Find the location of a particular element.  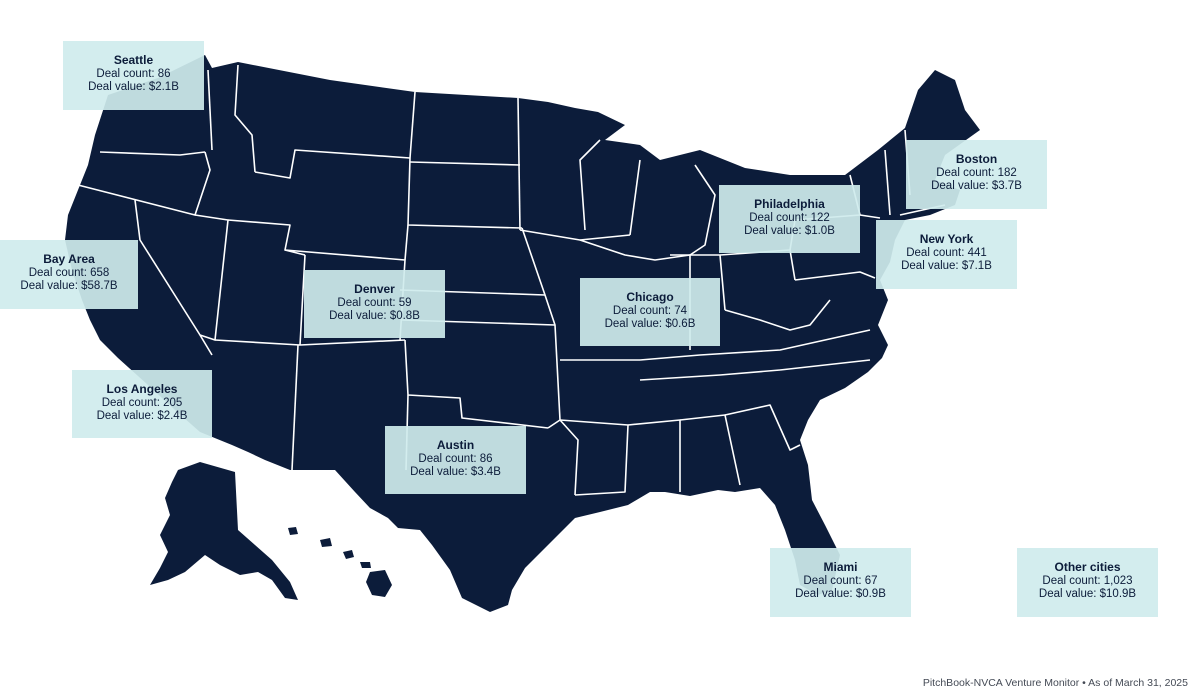

deal-value: Deal value: $58.7B is located at coordinates (69, 286).